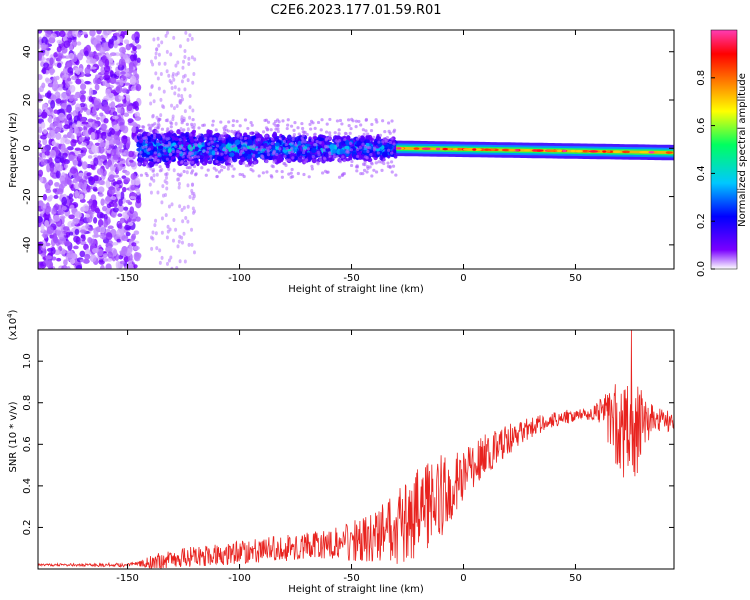 The image size is (750, 600). Describe the element at coordinates (27, 486) in the screenshot. I see `y-tick-label: 0.4` at that location.